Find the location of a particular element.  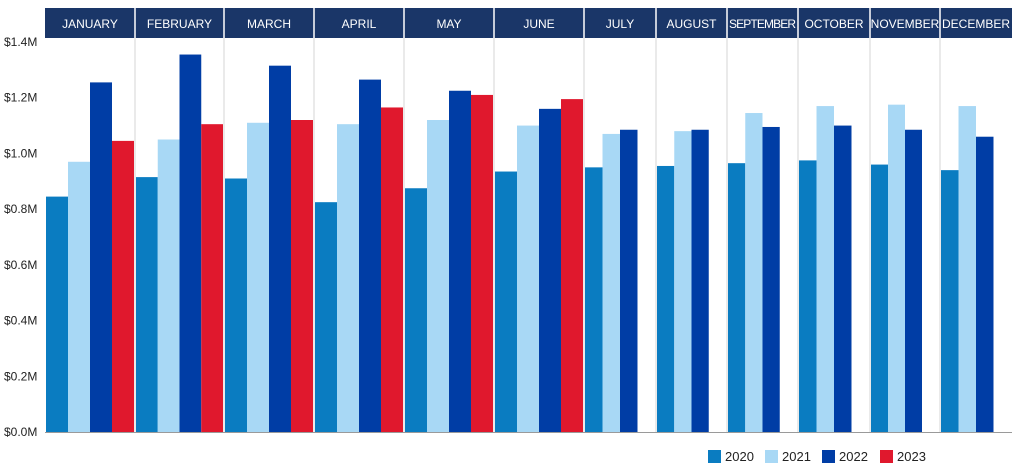

month-label: JANUARY is located at coordinates (90, 24).